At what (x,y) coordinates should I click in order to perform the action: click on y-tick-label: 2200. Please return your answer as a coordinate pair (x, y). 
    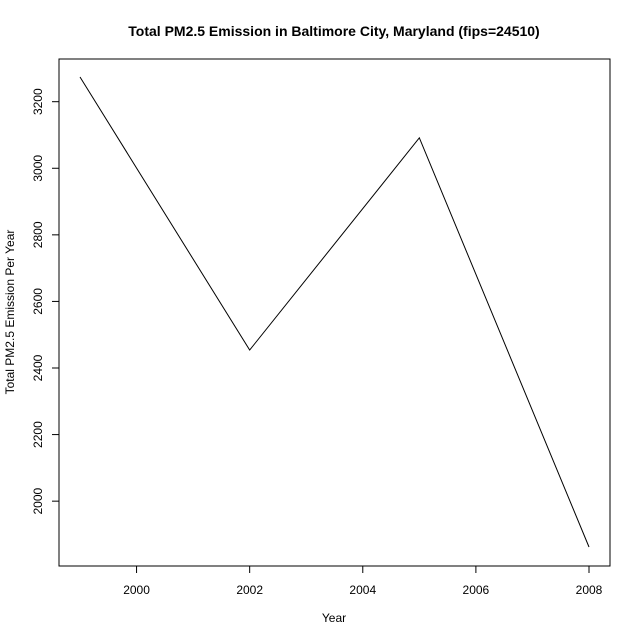
    Looking at the image, I should click on (38, 434).